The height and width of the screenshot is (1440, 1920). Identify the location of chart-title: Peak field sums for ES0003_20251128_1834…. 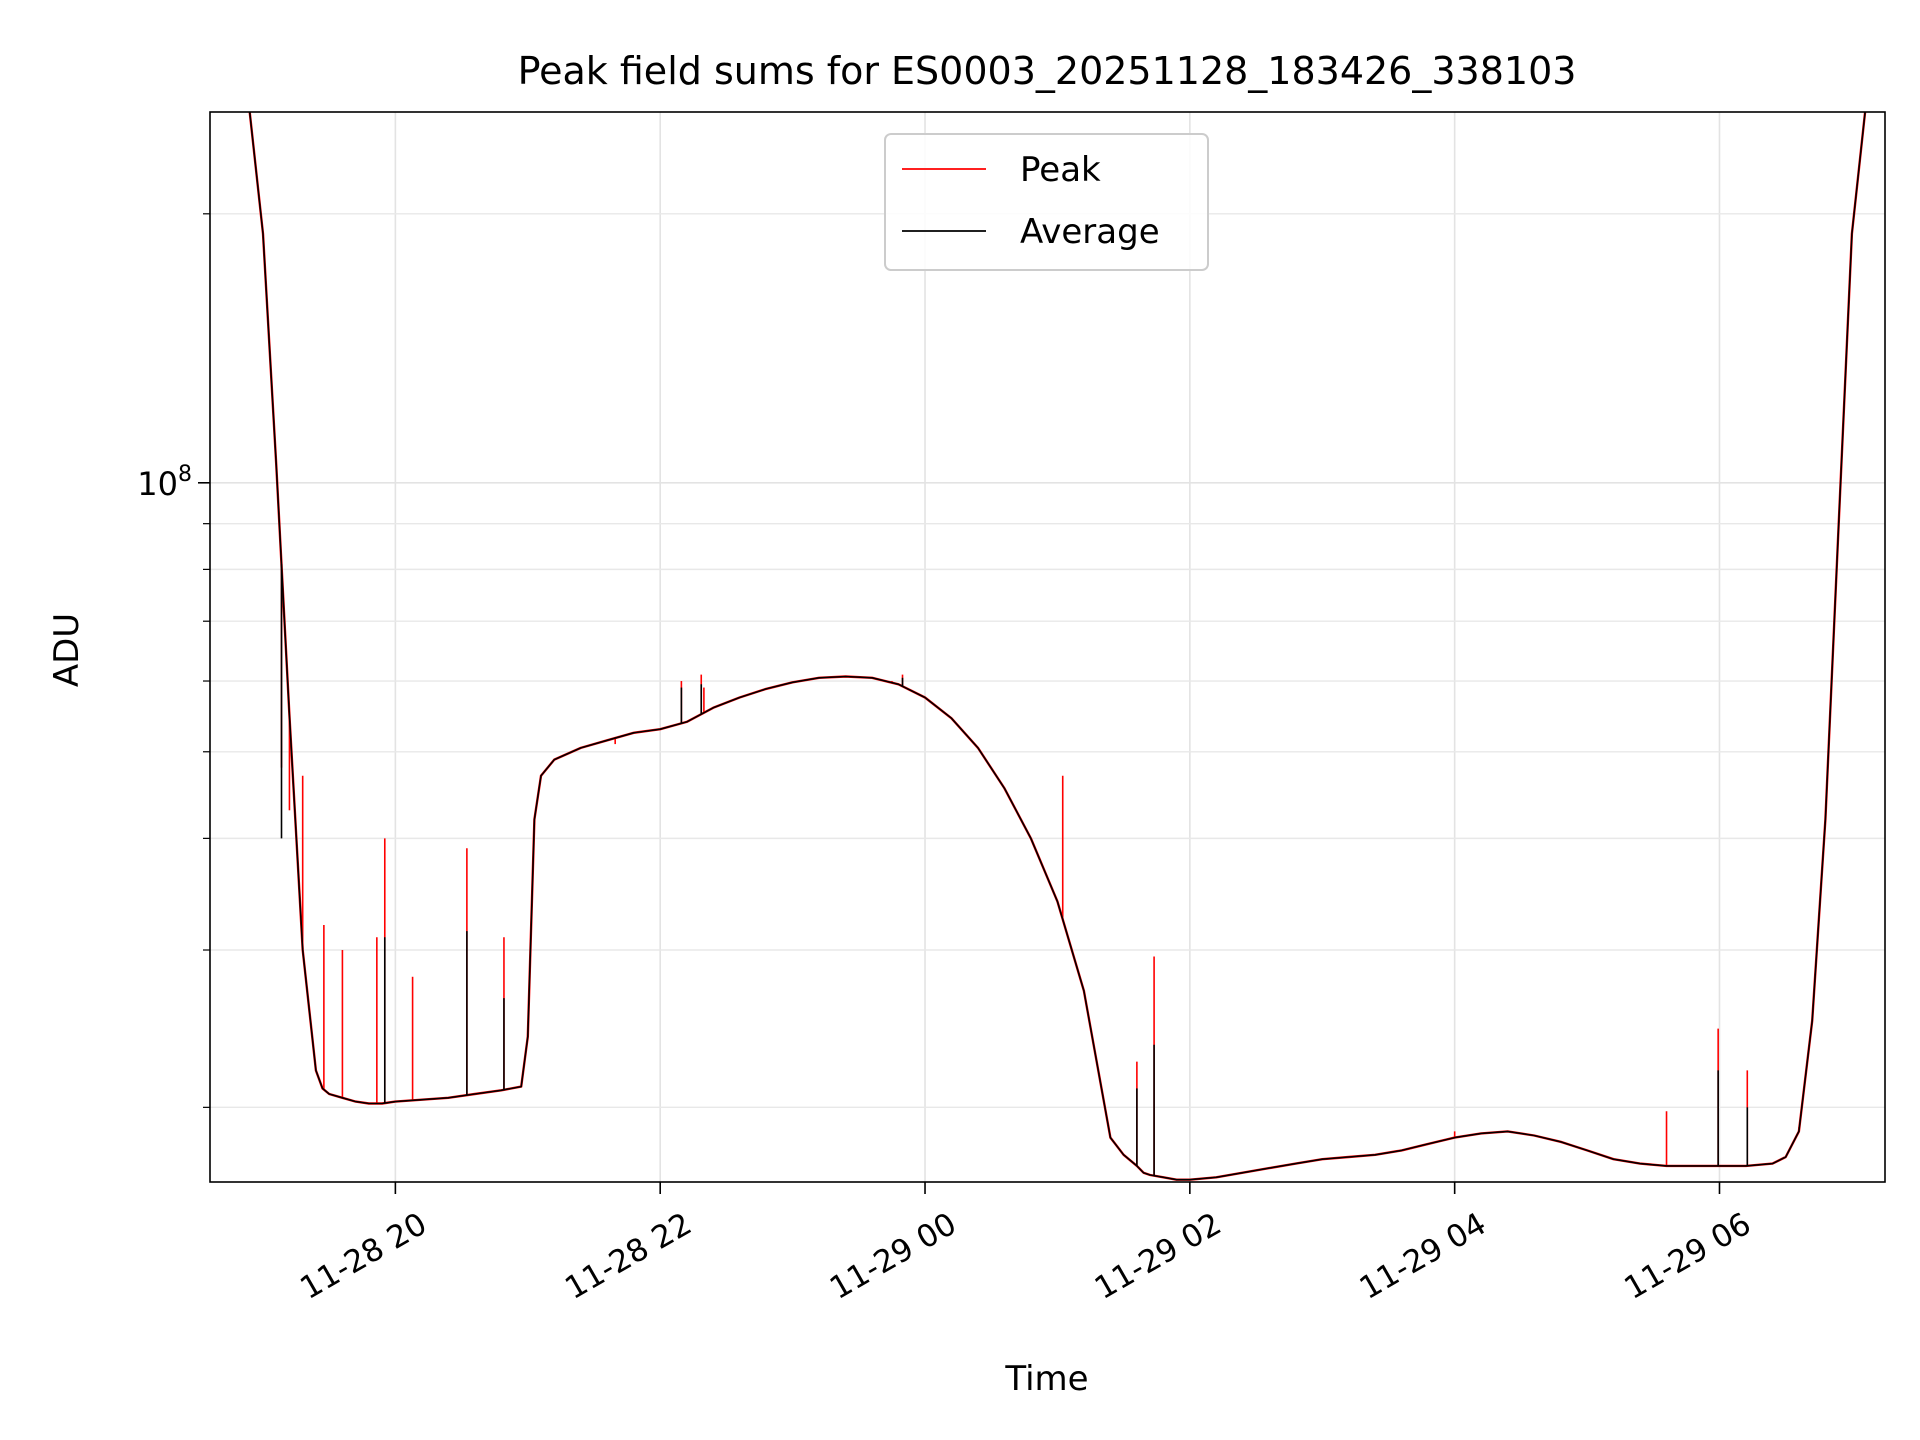
(1047, 71).